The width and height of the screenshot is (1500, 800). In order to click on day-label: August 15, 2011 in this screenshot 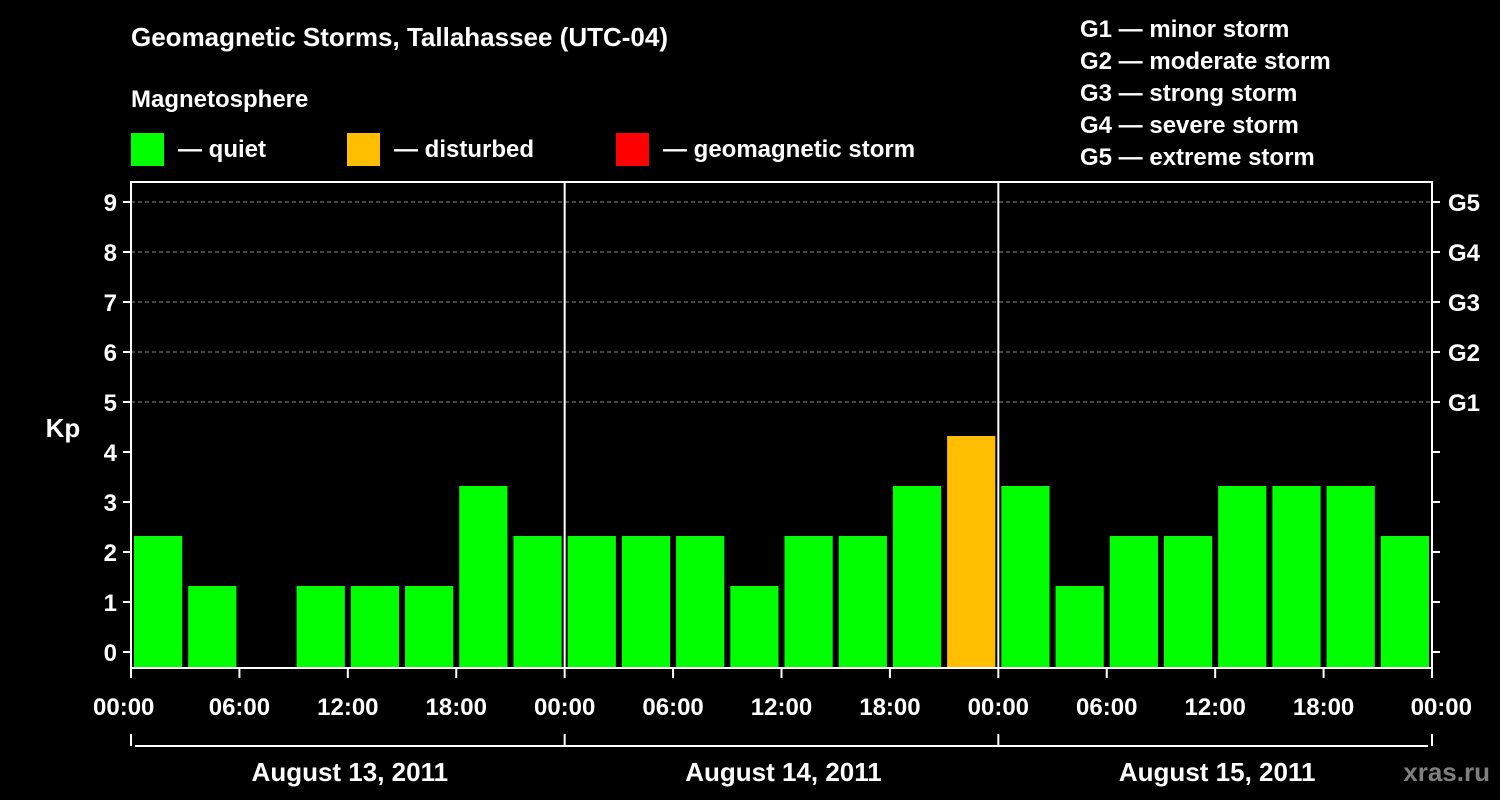, I will do `click(1217, 772)`.